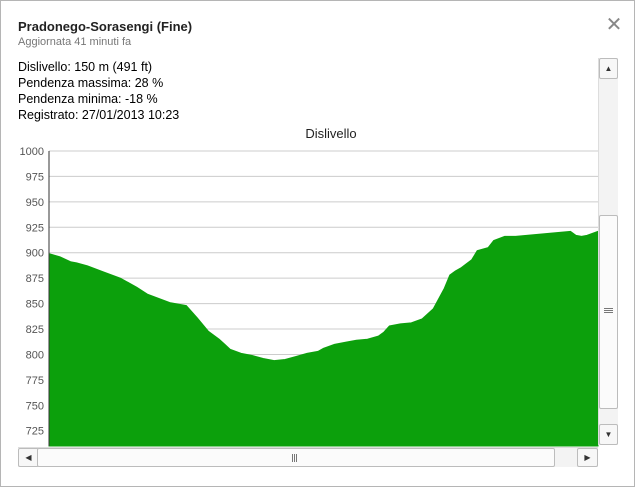  I want to click on y-tick-label: 875, so click(35, 279).